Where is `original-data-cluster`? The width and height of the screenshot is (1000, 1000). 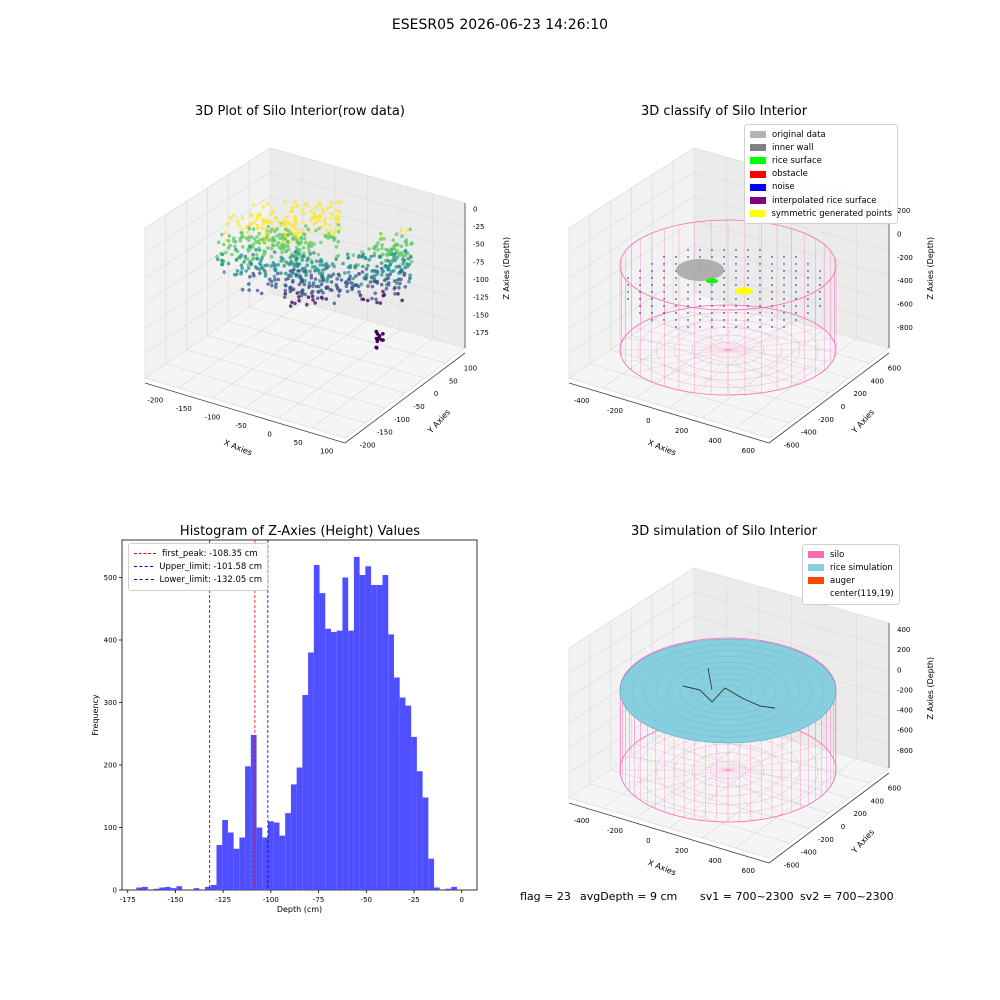
original-data-cluster is located at coordinates (700, 270).